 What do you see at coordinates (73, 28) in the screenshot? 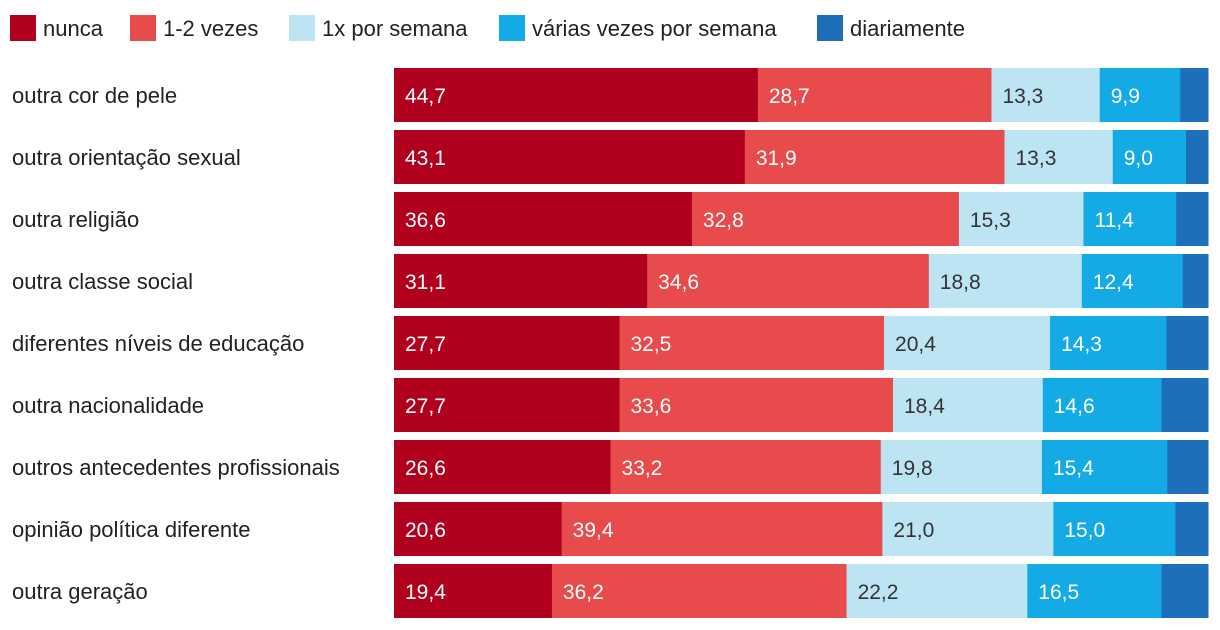
I see `legend-label: nunca` at bounding box center [73, 28].